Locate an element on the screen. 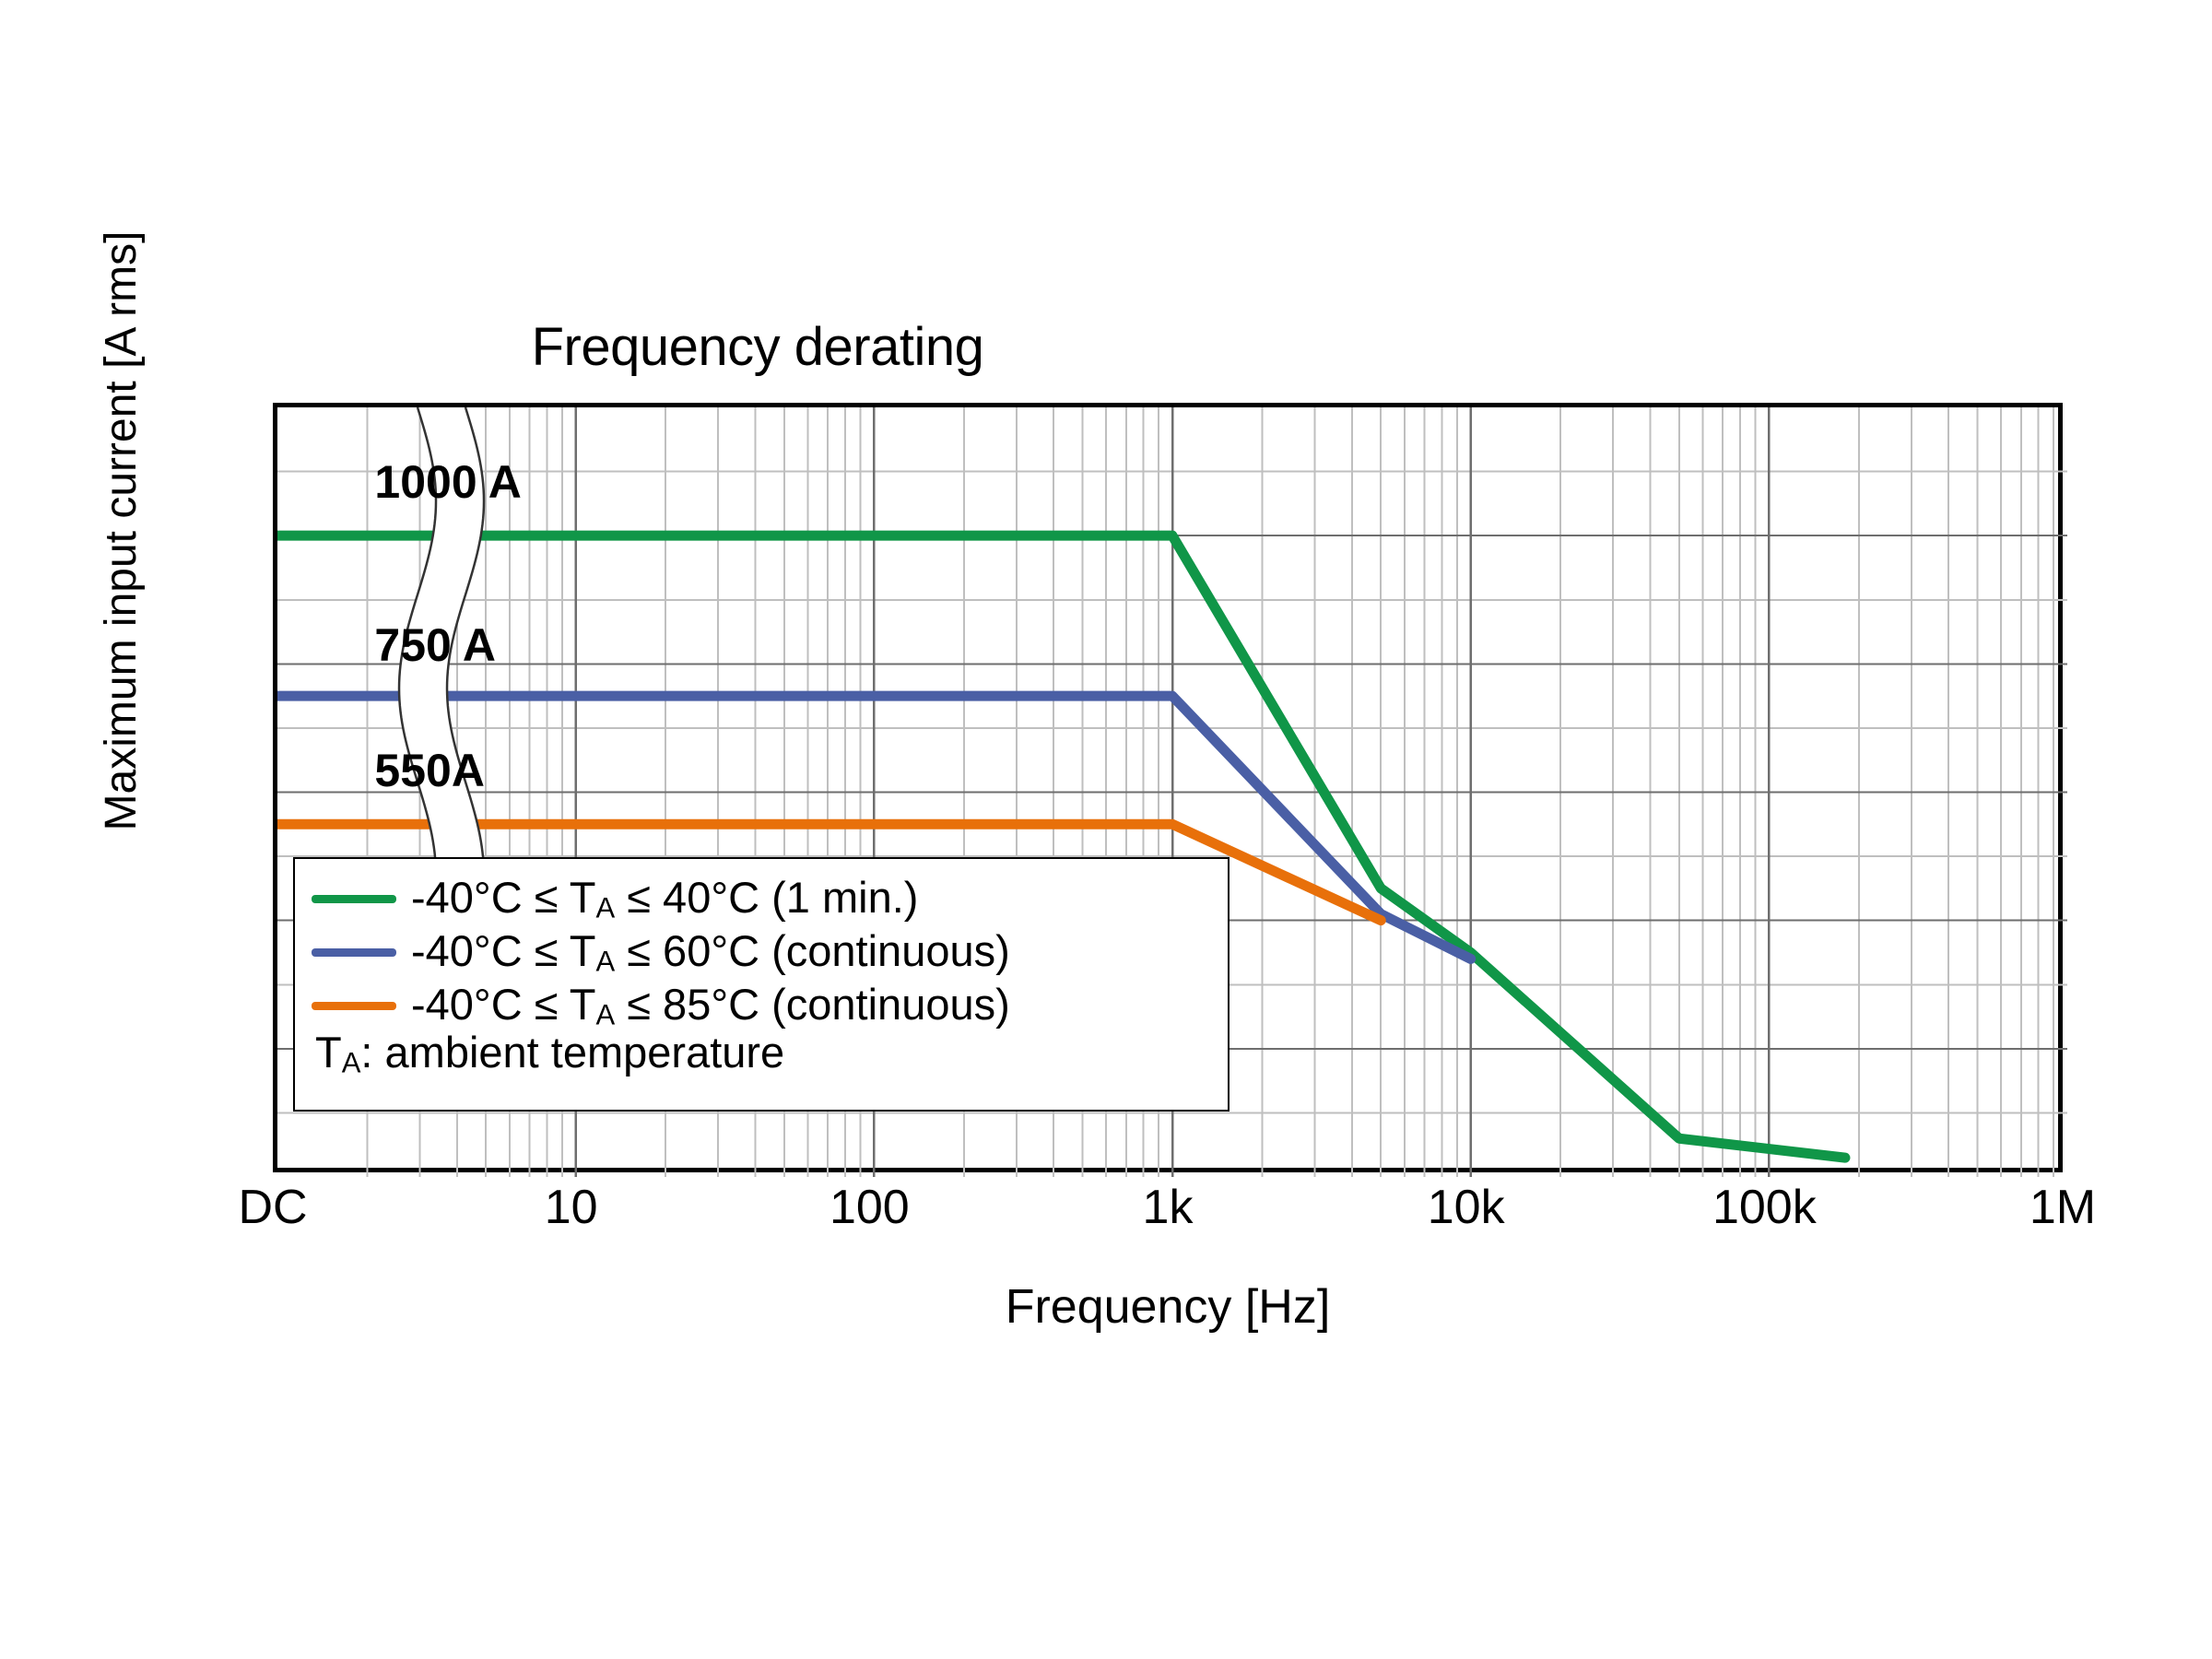 The image size is (2212, 1659). legend-swatch-green is located at coordinates (354, 898).